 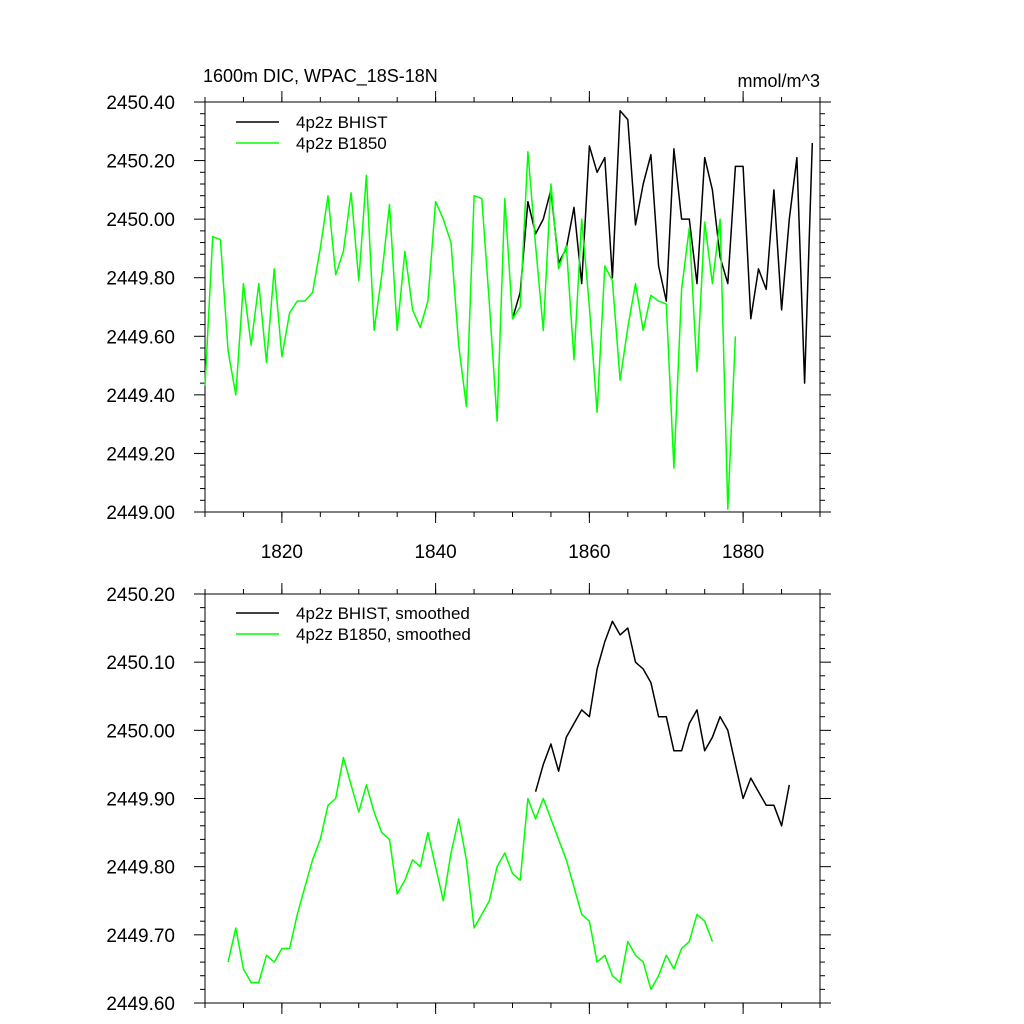 What do you see at coordinates (140, 103) in the screenshot?
I see `y-tick-label: 2450.40` at bounding box center [140, 103].